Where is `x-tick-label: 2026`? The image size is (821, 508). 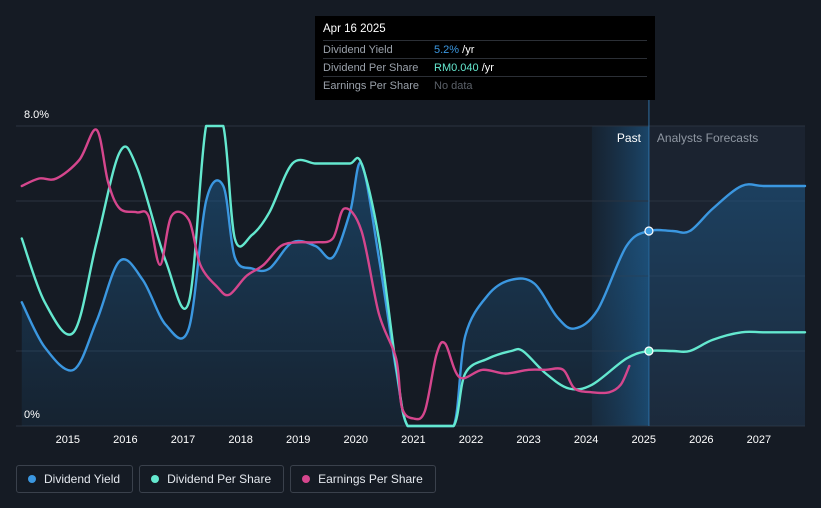
x-tick-label: 2026 is located at coordinates (701, 440).